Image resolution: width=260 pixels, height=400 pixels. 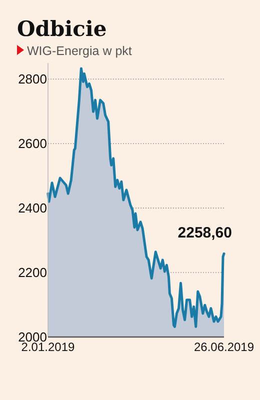 I want to click on chart-title: Odbicie, so click(x=62, y=28).